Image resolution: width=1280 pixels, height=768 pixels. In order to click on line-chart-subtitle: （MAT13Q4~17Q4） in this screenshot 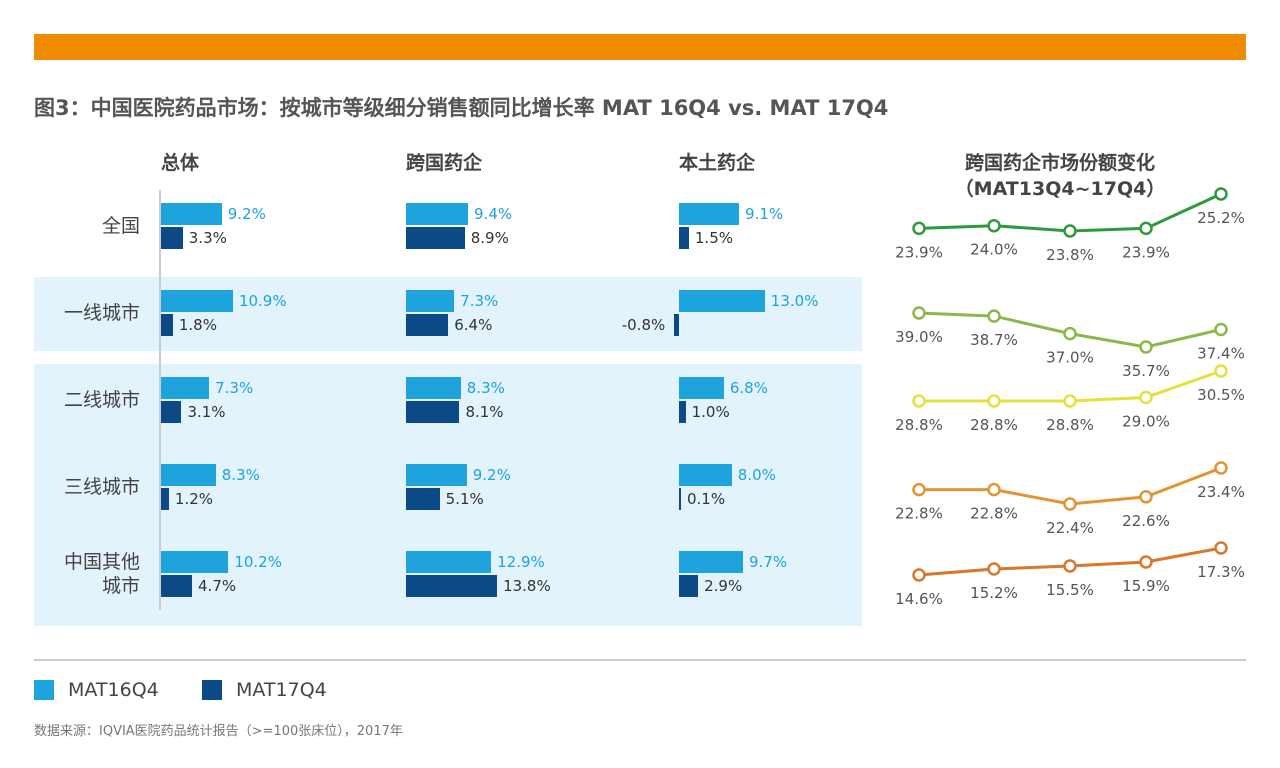, I will do `click(1060, 189)`.